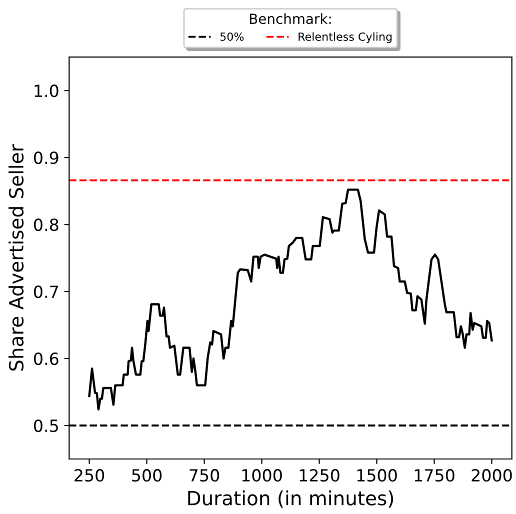 This screenshot has width=516, height=514. Describe the element at coordinates (46, 425) in the screenshot. I see `y-tick-label: 0.5` at that location.